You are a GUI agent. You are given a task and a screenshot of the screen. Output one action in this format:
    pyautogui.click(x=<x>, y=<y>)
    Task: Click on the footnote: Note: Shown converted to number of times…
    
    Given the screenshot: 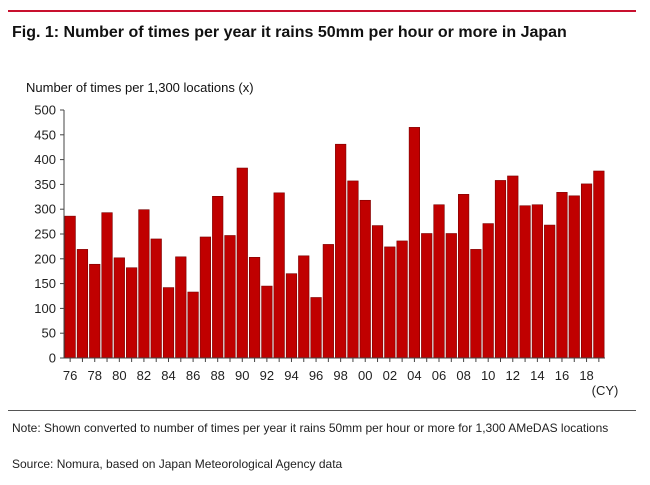 What is the action you would take?
    pyautogui.click(x=310, y=428)
    